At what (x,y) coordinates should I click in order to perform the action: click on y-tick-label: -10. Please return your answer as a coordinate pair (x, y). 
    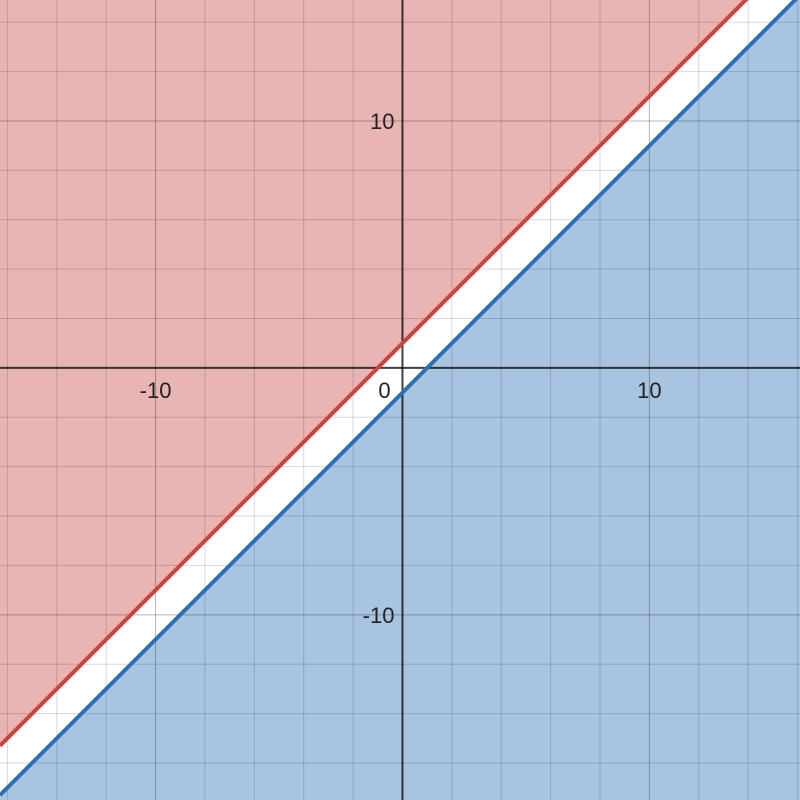
    Looking at the image, I should click on (379, 615).